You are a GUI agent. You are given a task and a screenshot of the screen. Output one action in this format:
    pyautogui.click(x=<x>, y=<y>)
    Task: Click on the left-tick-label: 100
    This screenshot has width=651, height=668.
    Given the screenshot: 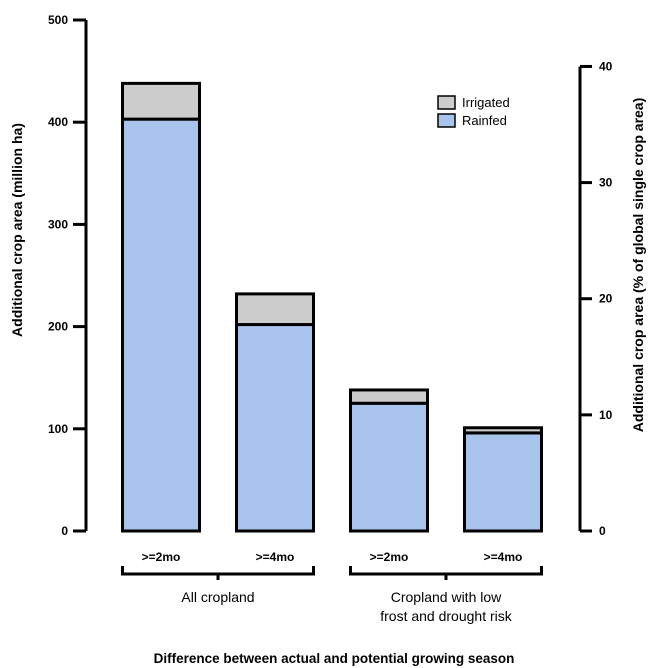 What is the action you would take?
    pyautogui.click(x=58, y=429)
    